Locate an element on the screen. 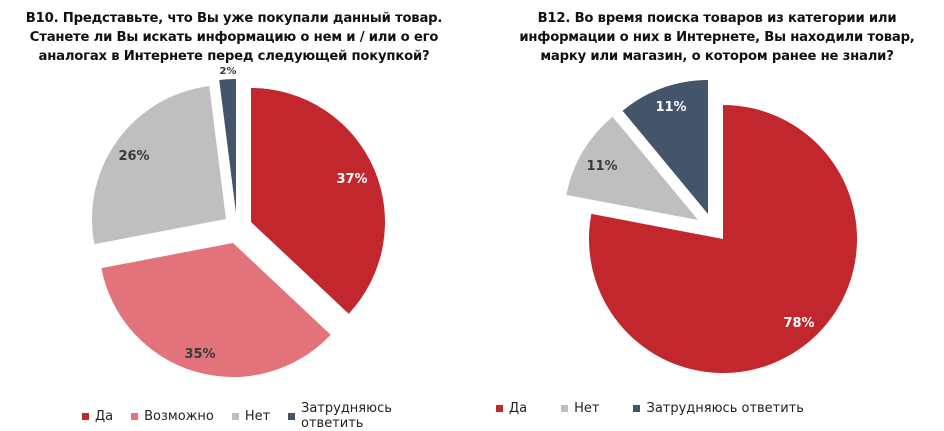  slice-label-hard-to-say: 11% is located at coordinates (670, 107).